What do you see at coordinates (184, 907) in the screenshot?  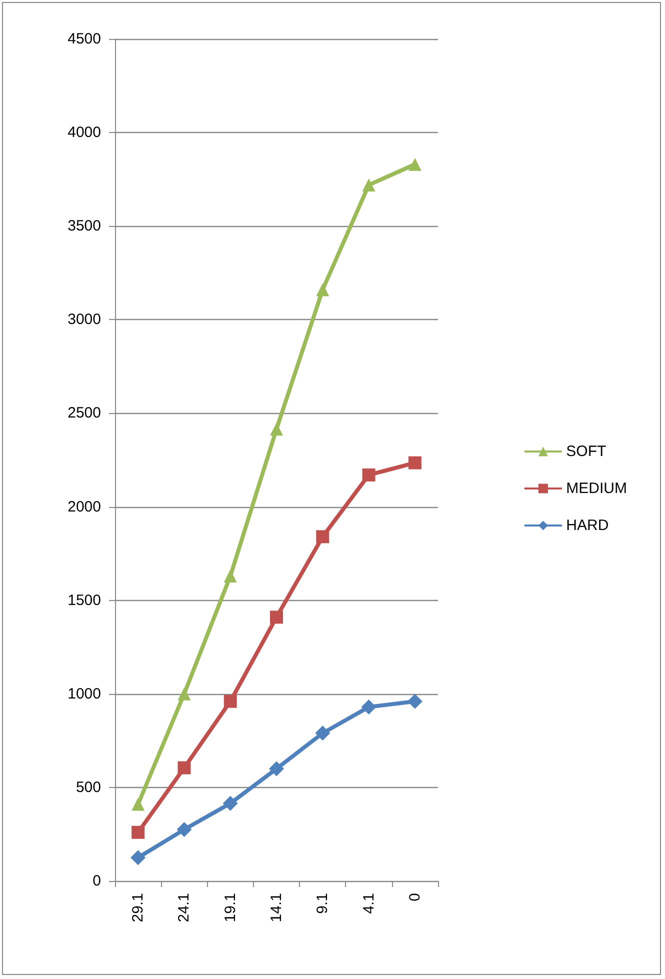 I see `x-tick-label: 24.1` at bounding box center [184, 907].